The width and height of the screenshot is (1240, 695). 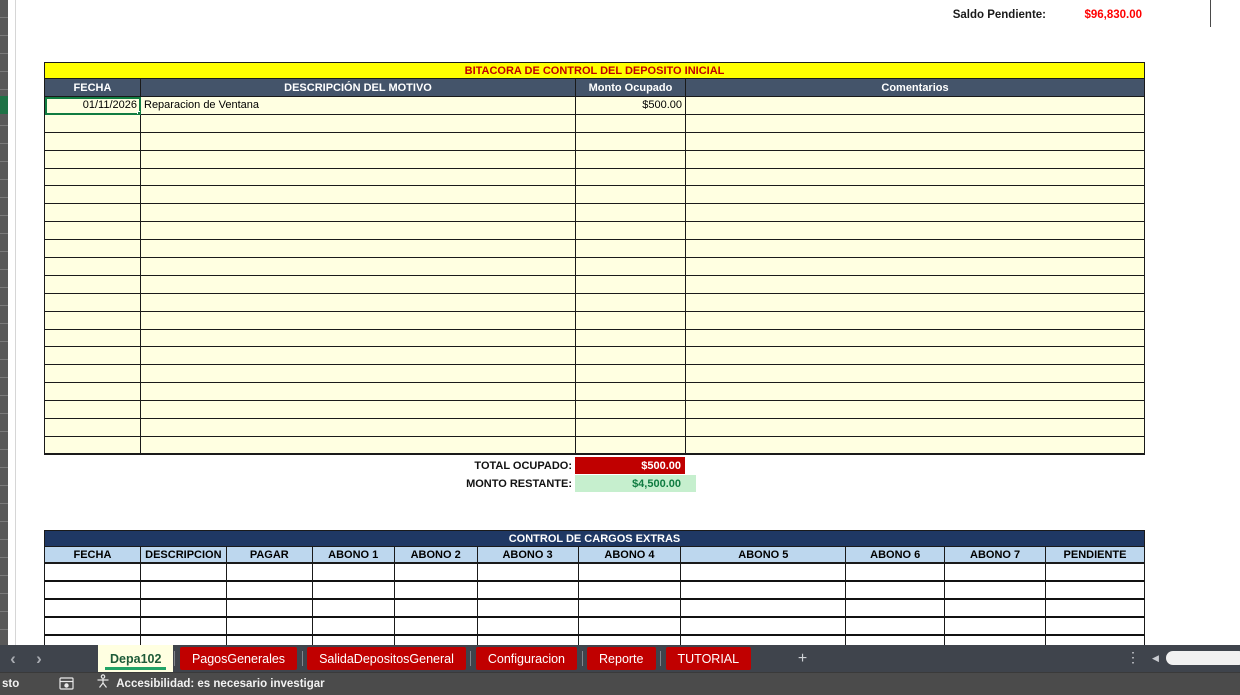 I want to click on horizontal-scrollbar-thumb, so click(x=1203, y=658).